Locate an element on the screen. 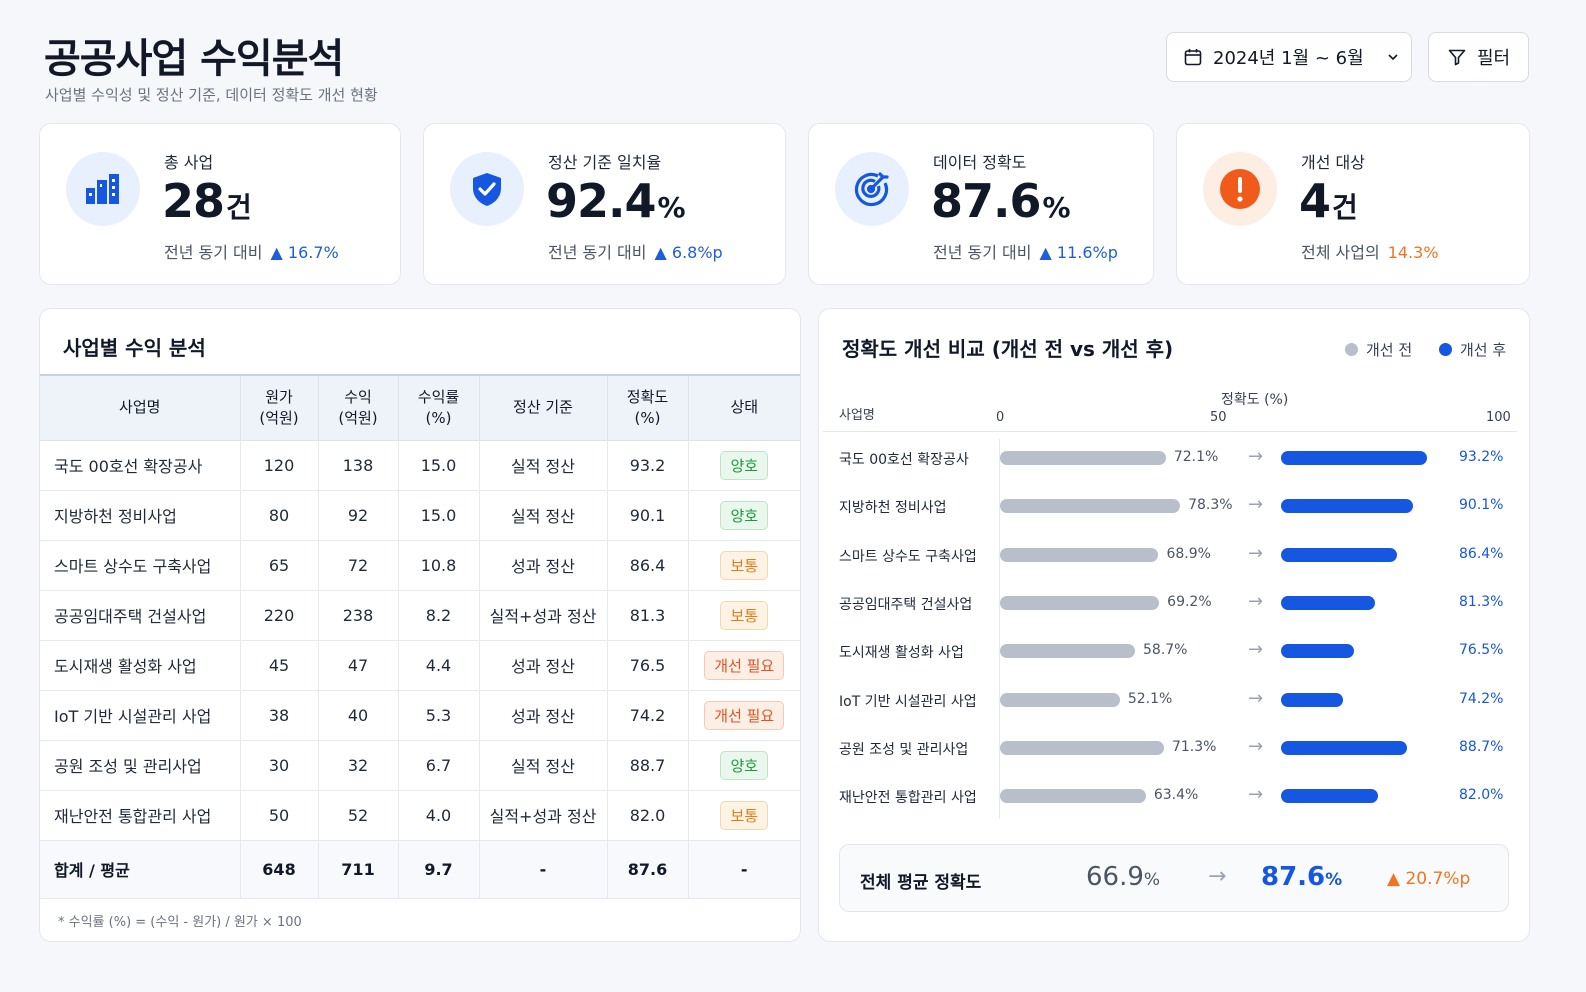 This screenshot has height=992, width=1586. total-margin: 9.7 is located at coordinates (438, 869).